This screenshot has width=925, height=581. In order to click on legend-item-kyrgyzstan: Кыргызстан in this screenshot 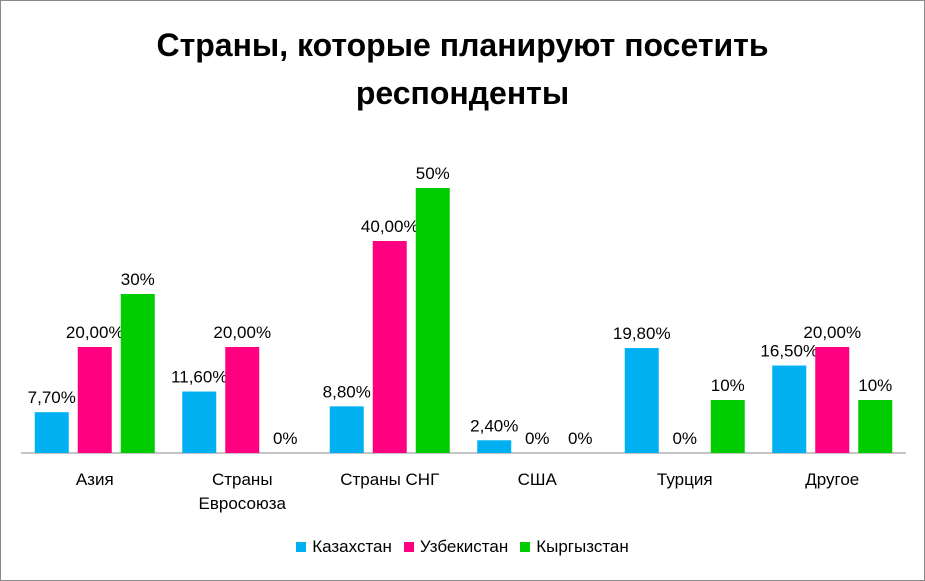, I will do `click(574, 547)`.